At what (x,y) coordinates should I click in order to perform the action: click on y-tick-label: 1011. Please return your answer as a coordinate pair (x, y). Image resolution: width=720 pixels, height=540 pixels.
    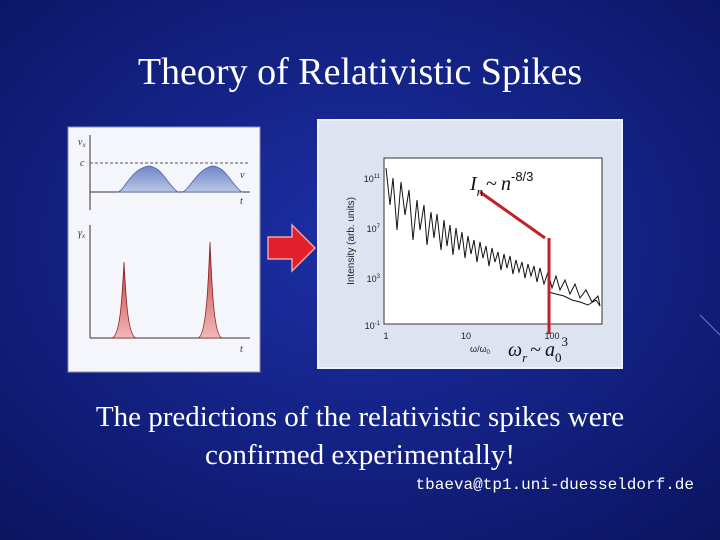
    Looking at the image, I should click on (372, 179).